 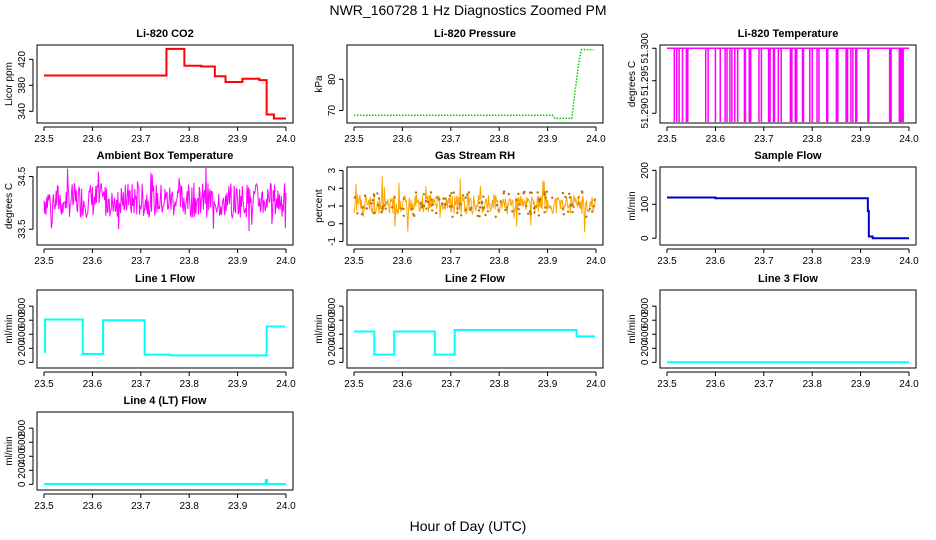 What do you see at coordinates (22, 229) in the screenshot?
I see `y-tick-label: 33.5` at bounding box center [22, 229].